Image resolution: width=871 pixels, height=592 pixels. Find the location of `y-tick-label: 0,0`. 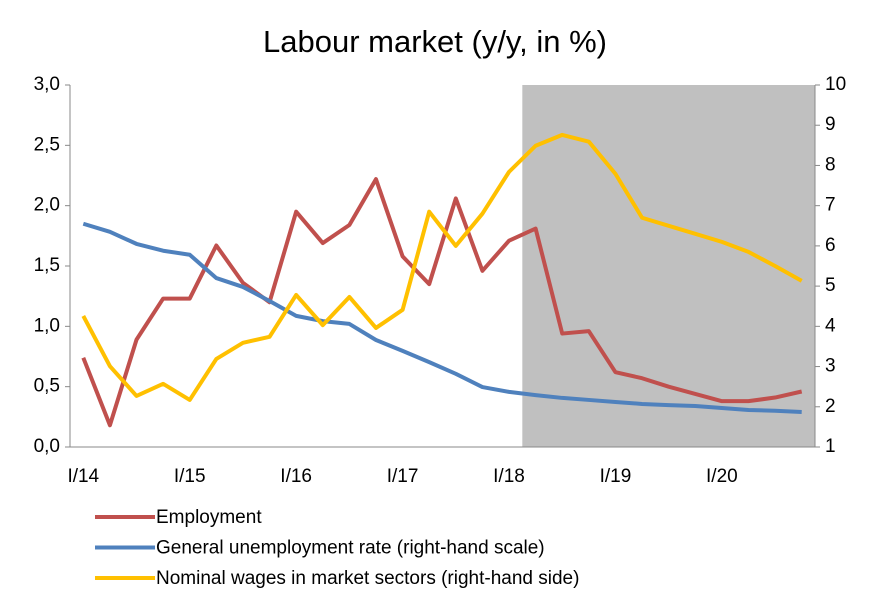

y-tick-label: 0,0 is located at coordinates (47, 446).